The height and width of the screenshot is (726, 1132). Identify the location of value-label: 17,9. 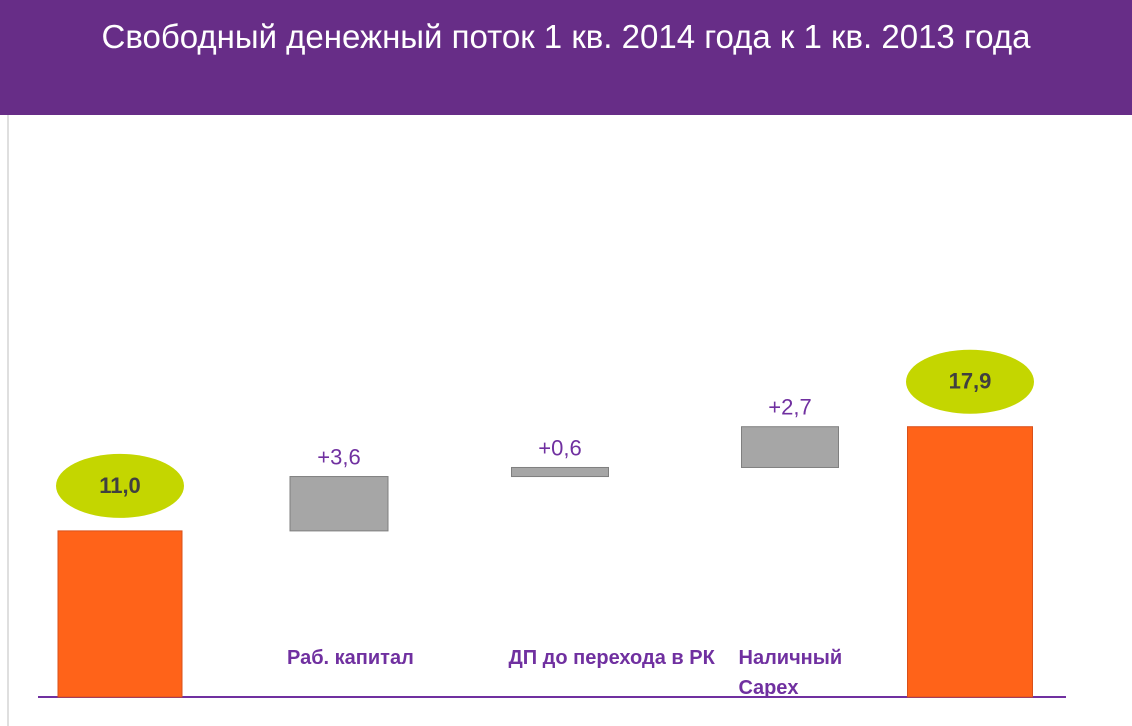
(970, 381).